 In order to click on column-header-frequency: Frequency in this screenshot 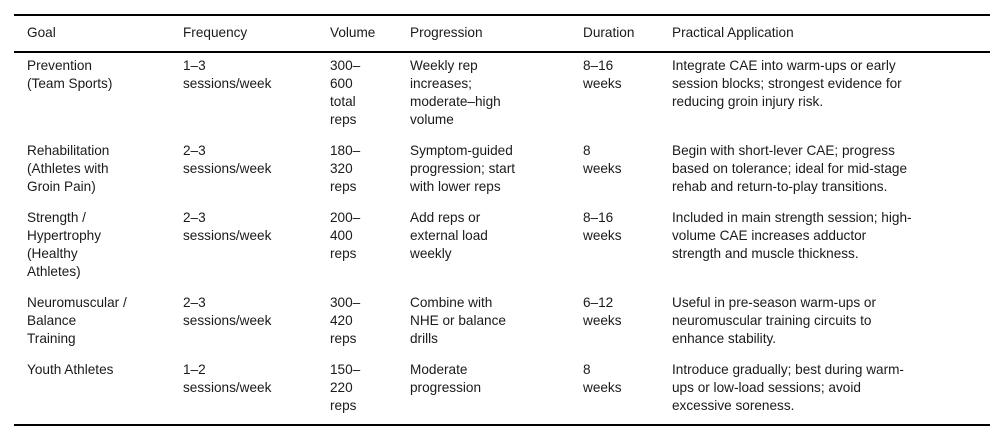, I will do `click(256, 34)`.